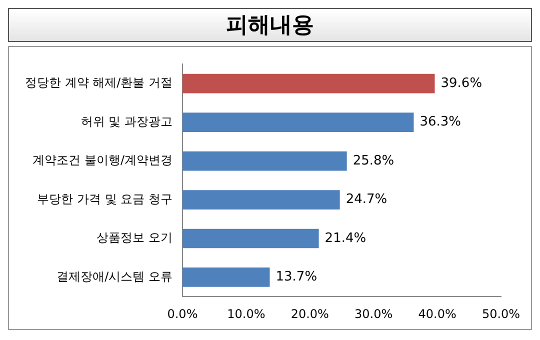  I want to click on data-label: 39.6%, so click(461, 83).